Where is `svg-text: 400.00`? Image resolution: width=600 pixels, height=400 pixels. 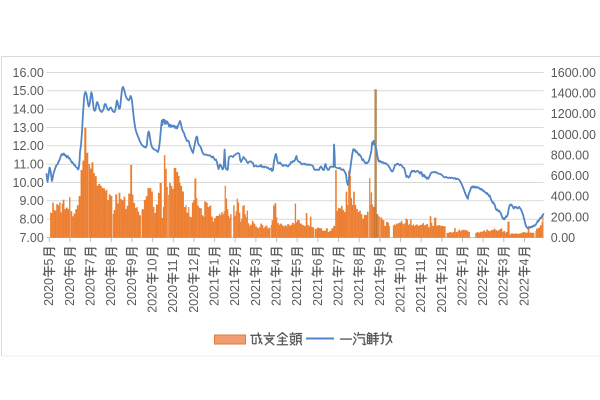
svg-text: 400.00 is located at coordinates (570, 197).